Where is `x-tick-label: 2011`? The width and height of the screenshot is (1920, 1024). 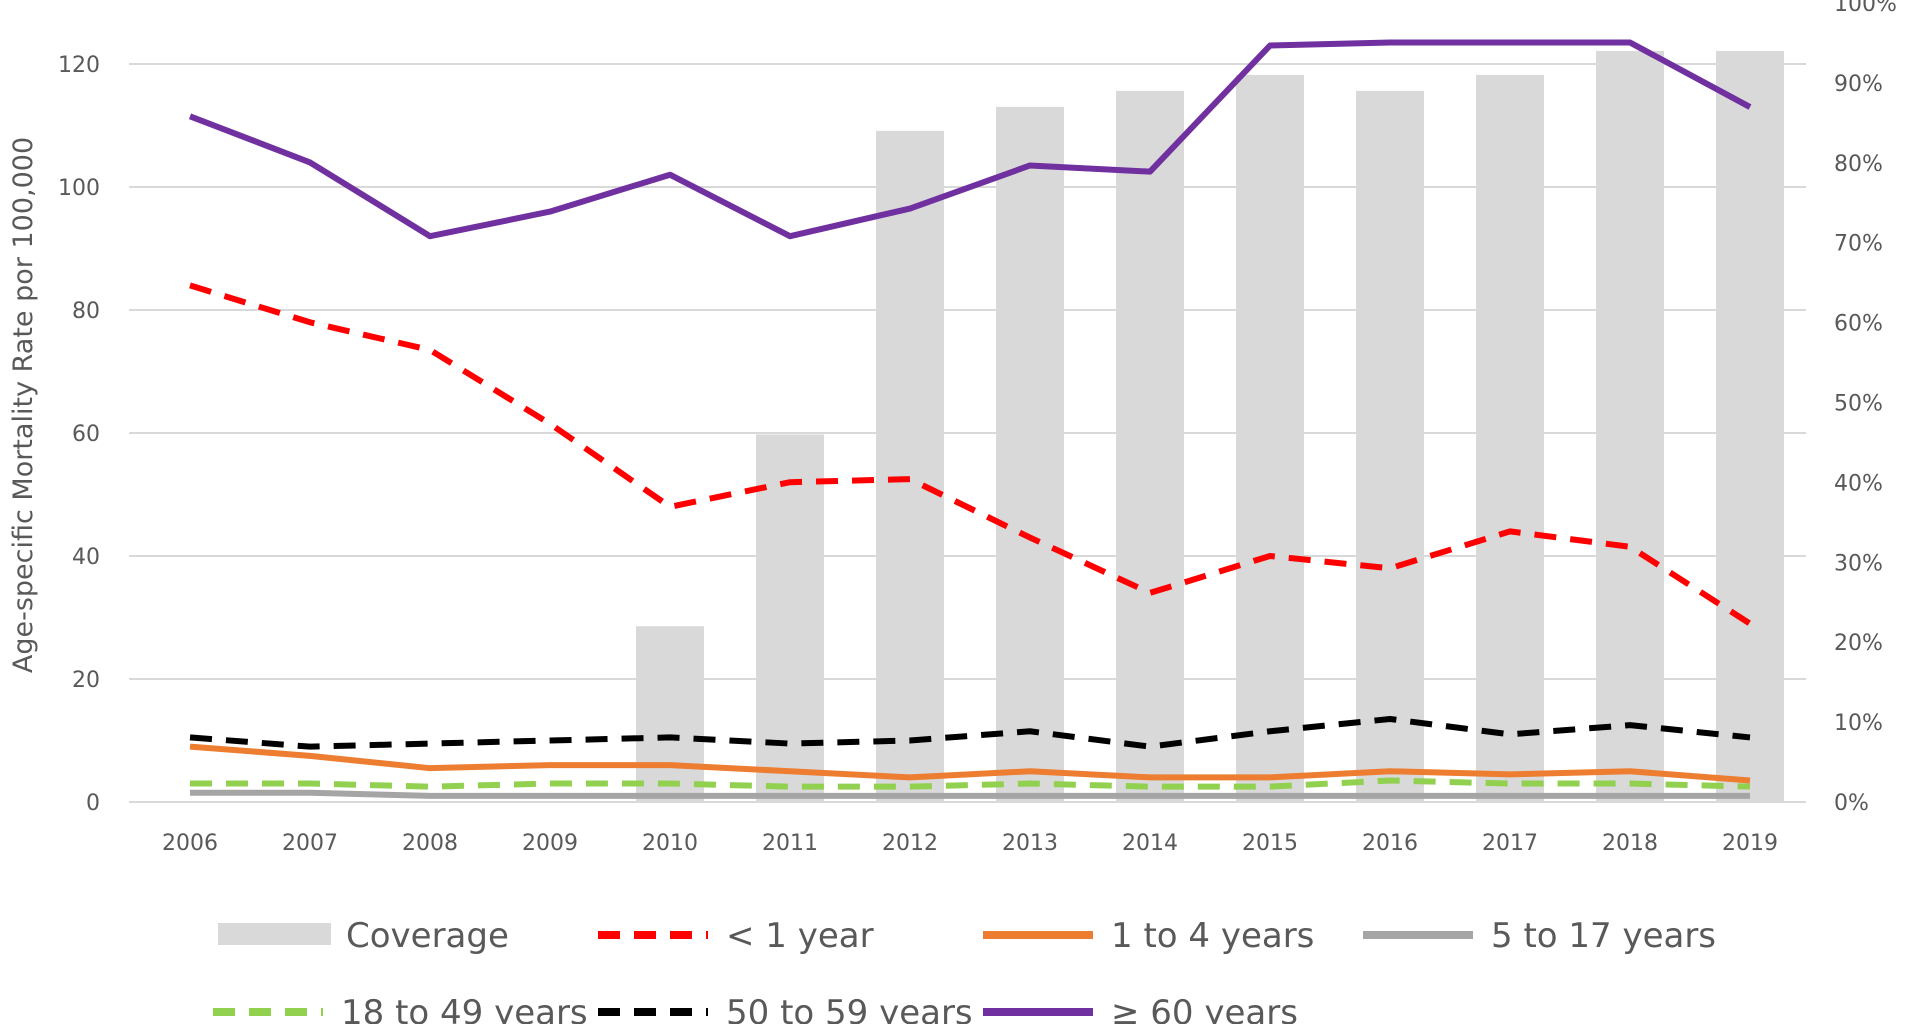 x-tick-label: 2011 is located at coordinates (790, 843).